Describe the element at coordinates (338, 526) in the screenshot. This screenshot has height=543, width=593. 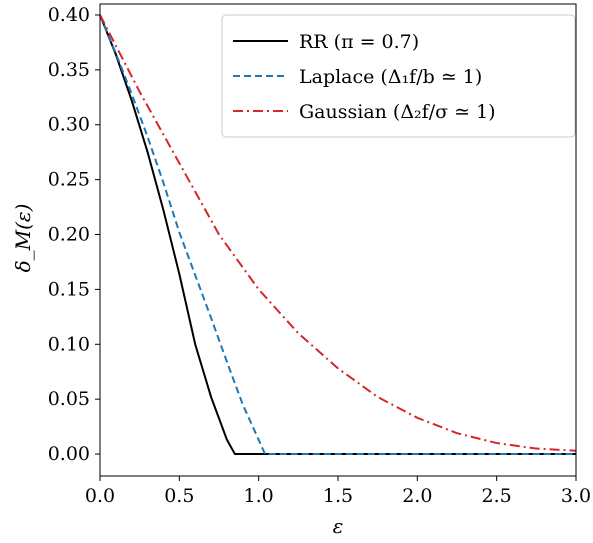
I see `x-axis-label: ε` at that location.